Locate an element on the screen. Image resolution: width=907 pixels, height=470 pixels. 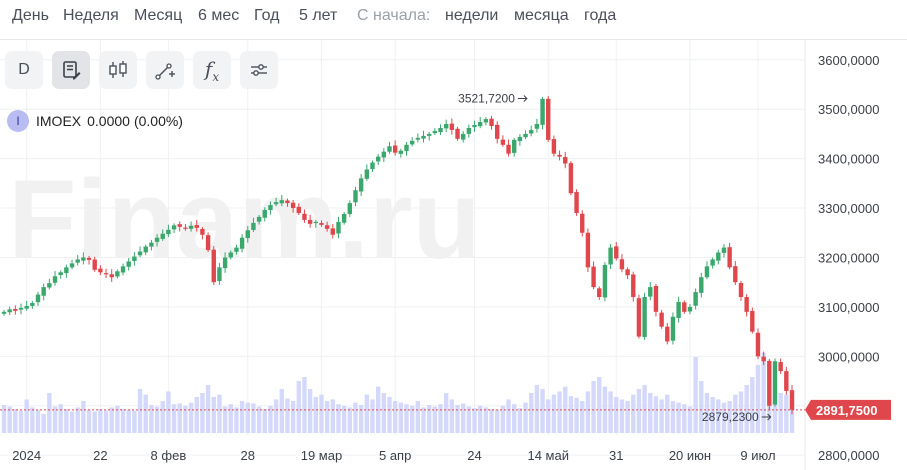
period-week: Неделя is located at coordinates (91, 15).